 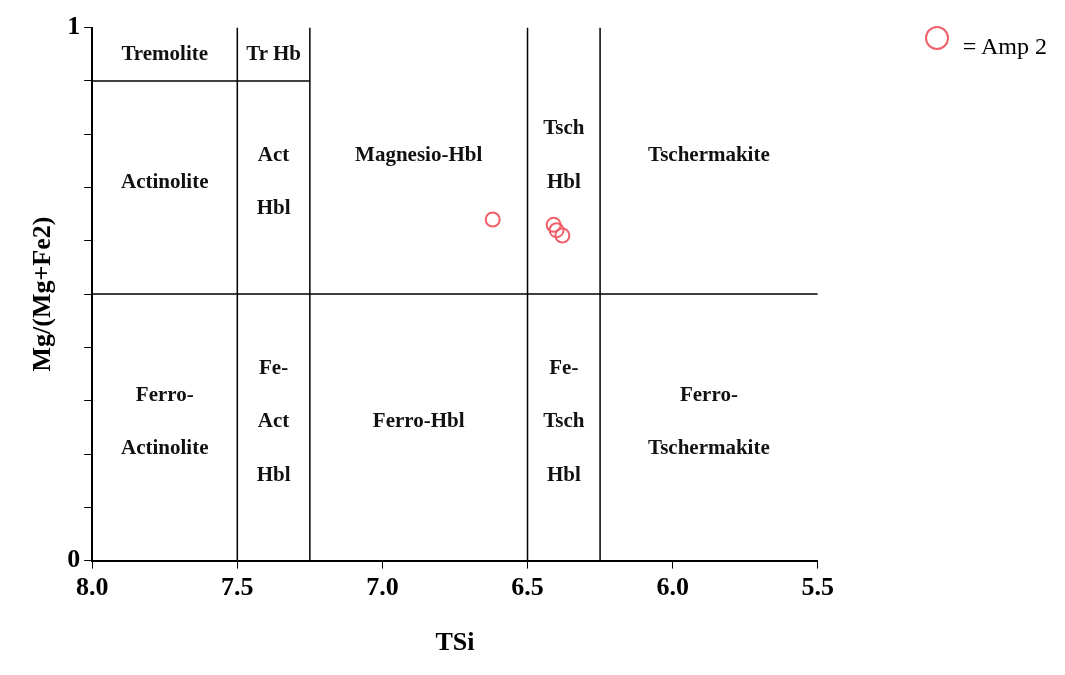 I want to click on annotation: Tremolite, so click(x=165, y=52).